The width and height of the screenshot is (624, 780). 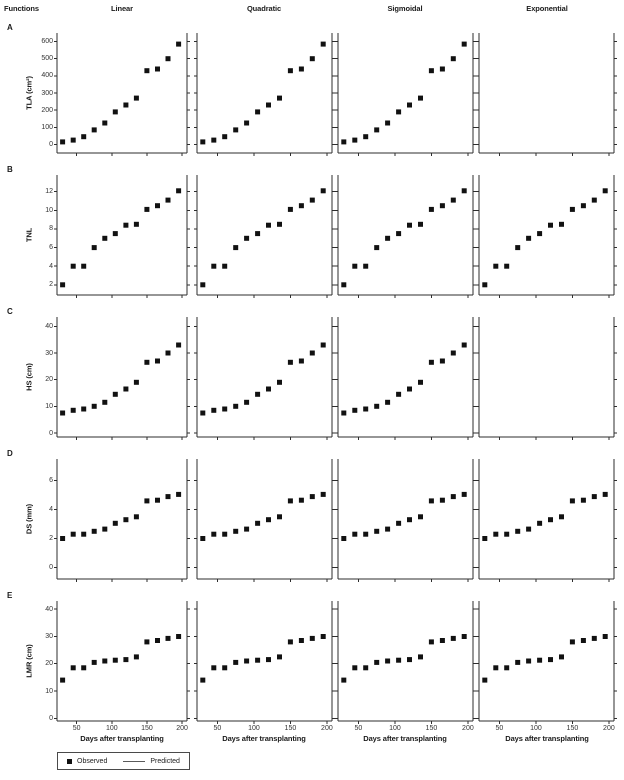 What do you see at coordinates (546, 94) in the screenshot?
I see `panel-A-exponential` at bounding box center [546, 94].